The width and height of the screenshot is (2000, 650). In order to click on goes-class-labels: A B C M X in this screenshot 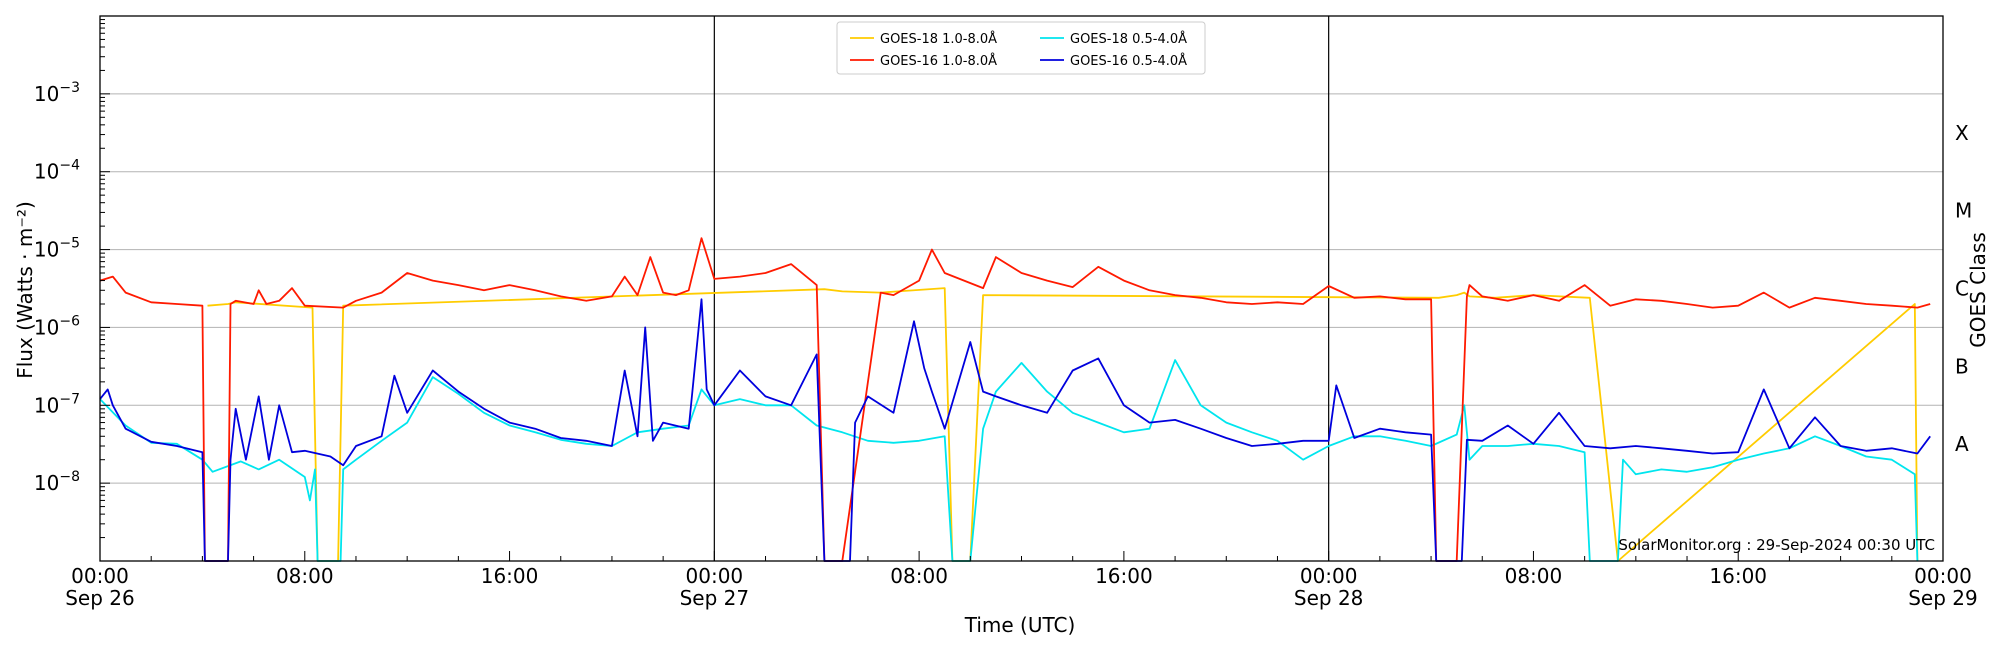, I will do `click(1963, 288)`.